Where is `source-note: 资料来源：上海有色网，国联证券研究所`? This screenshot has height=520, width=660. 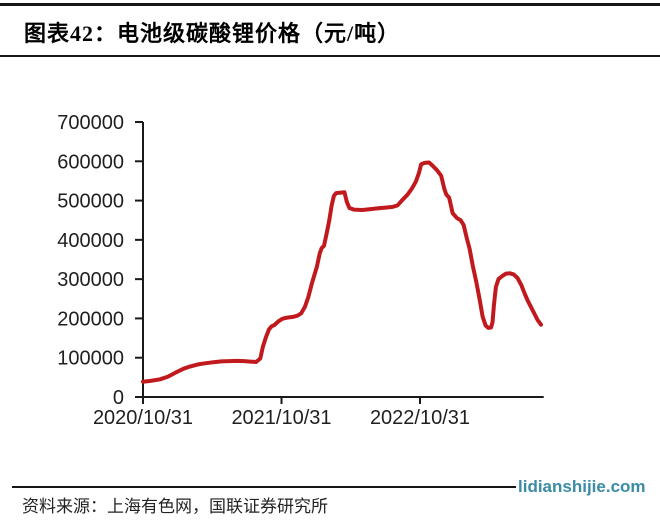
source-note: 资料来源：上海有色网，国联证券研究所 is located at coordinates (175, 506).